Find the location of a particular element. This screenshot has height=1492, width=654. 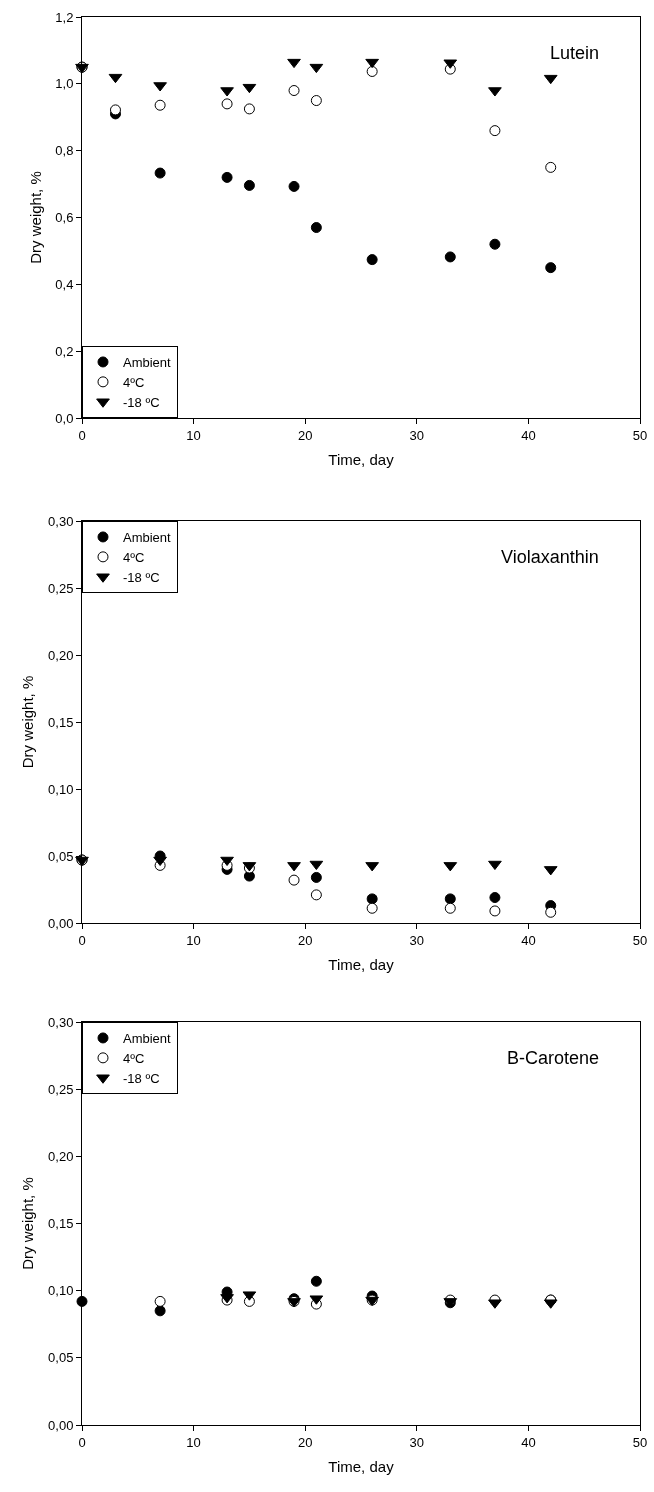

text: Lutein is located at coordinates (575, 53).